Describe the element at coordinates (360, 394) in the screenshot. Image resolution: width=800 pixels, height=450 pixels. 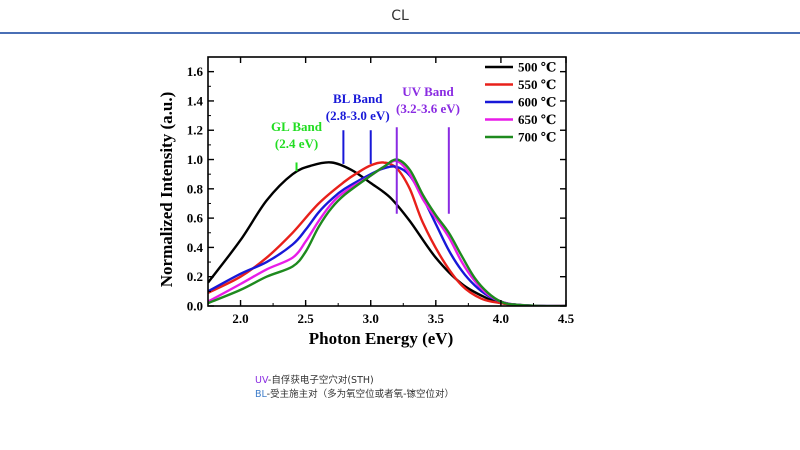
I see `note-bl-text: -受主施主对（多为氧空位或者氧-镓空位对）` at that location.